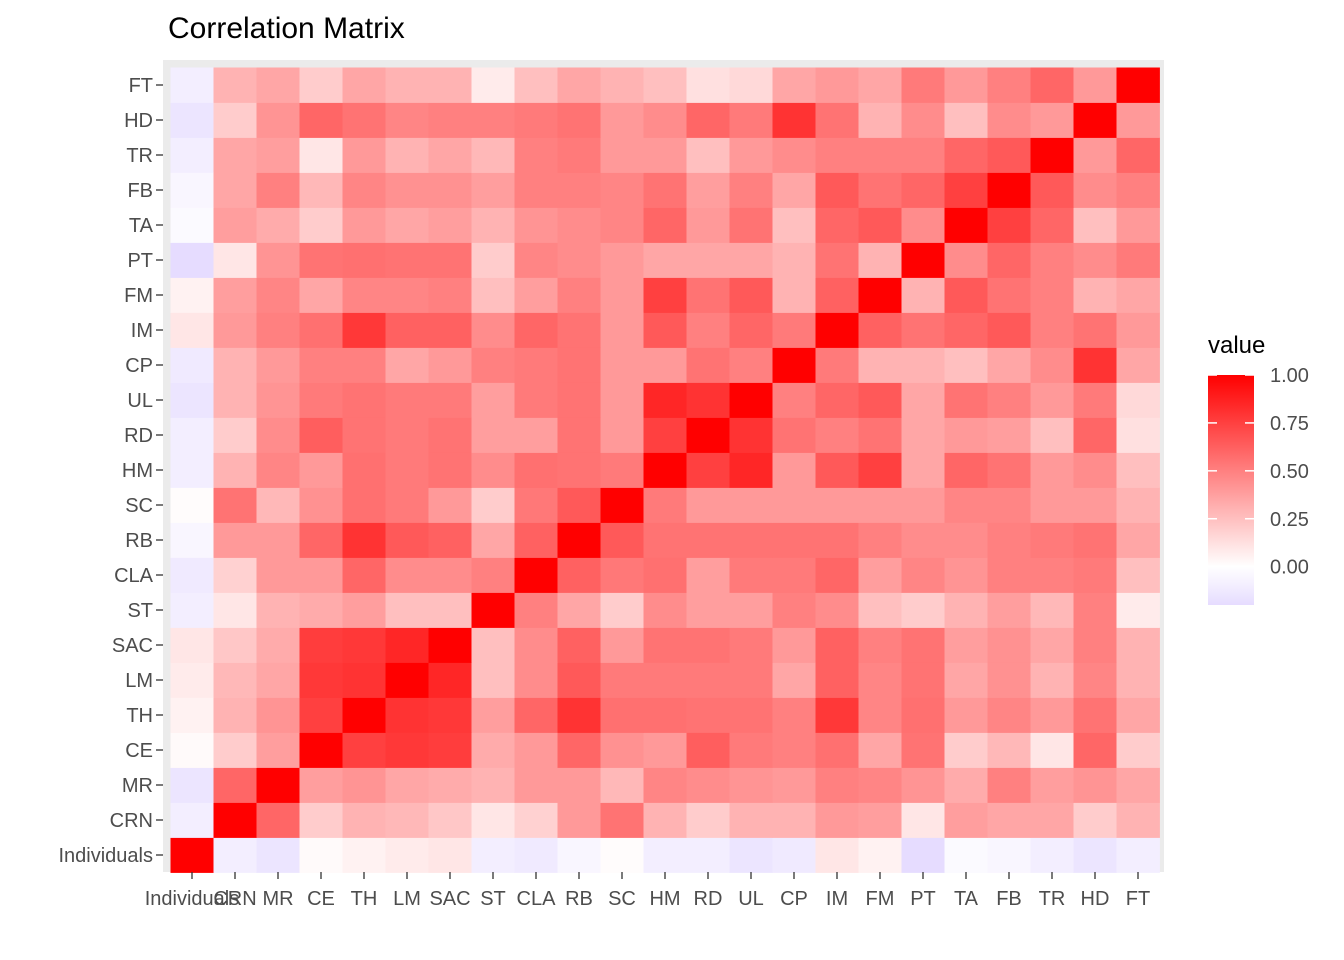  Describe the element at coordinates (966, 470) in the screenshot. I see `heatmap-cell-HM-TA` at that location.